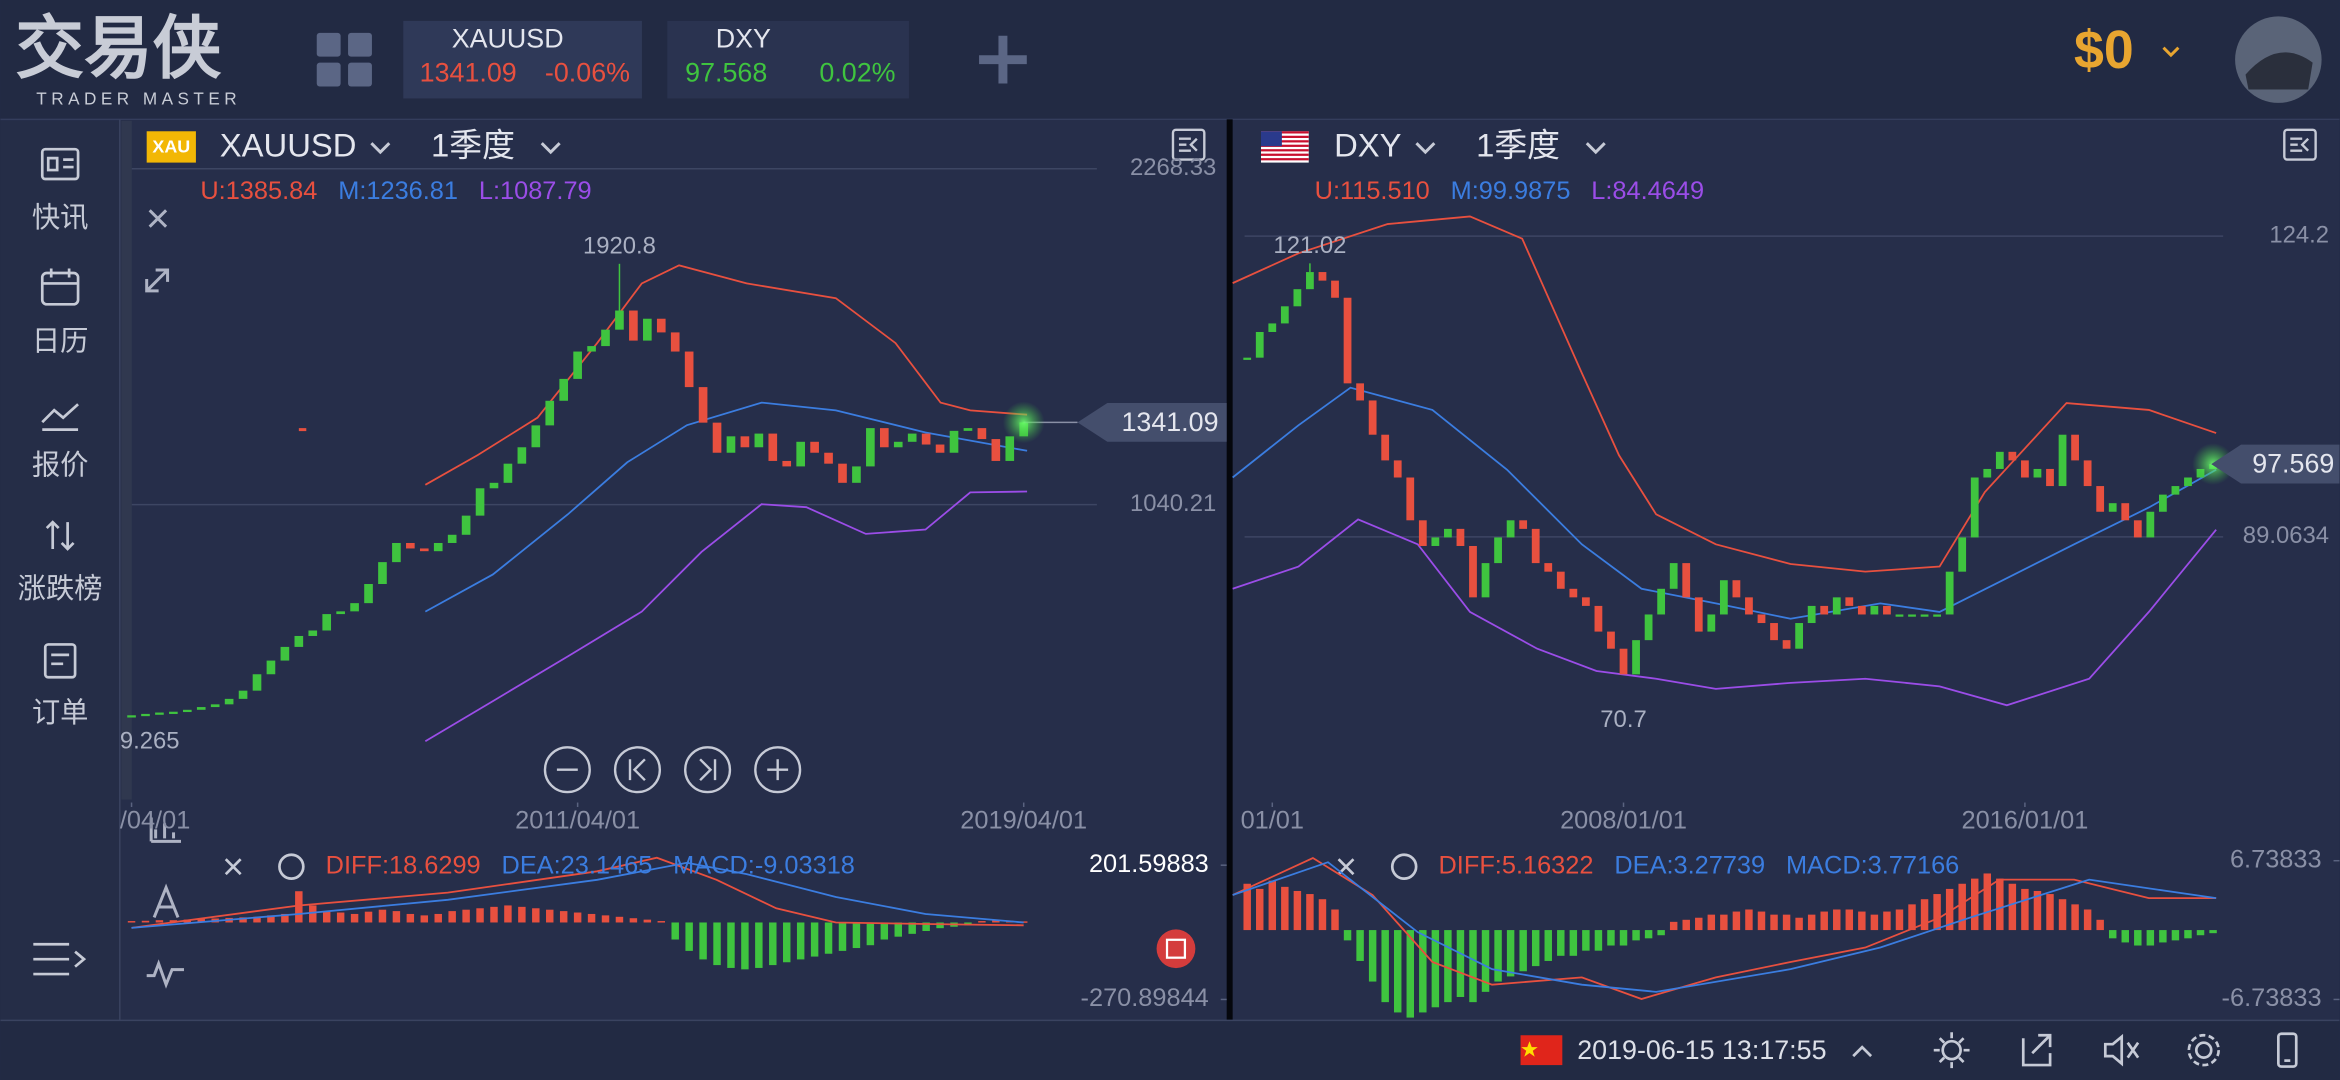 Image resolution: width=2340 pixels, height=1080 pixels. I want to click on nav-item: 涨跌榜, so click(60, 589).